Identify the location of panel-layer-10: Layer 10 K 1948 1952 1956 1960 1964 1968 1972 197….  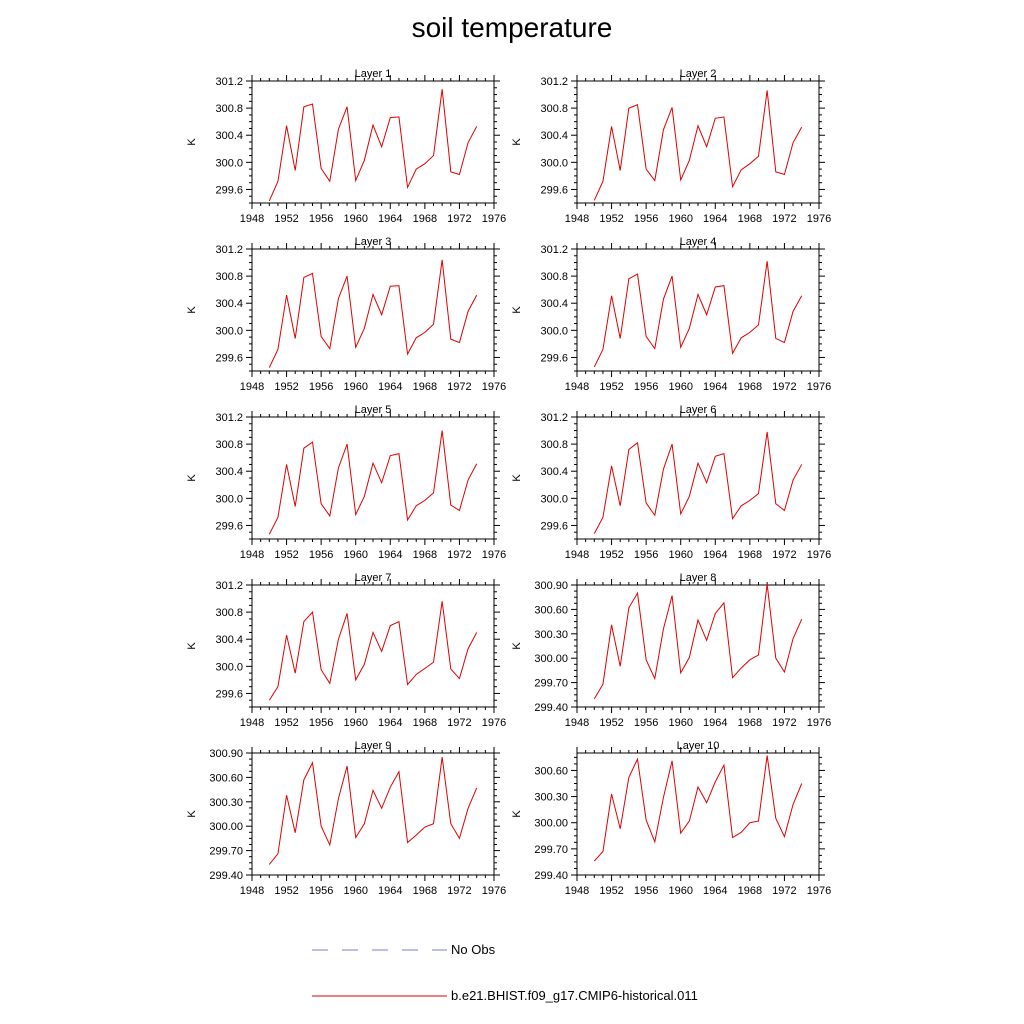
(671, 818).